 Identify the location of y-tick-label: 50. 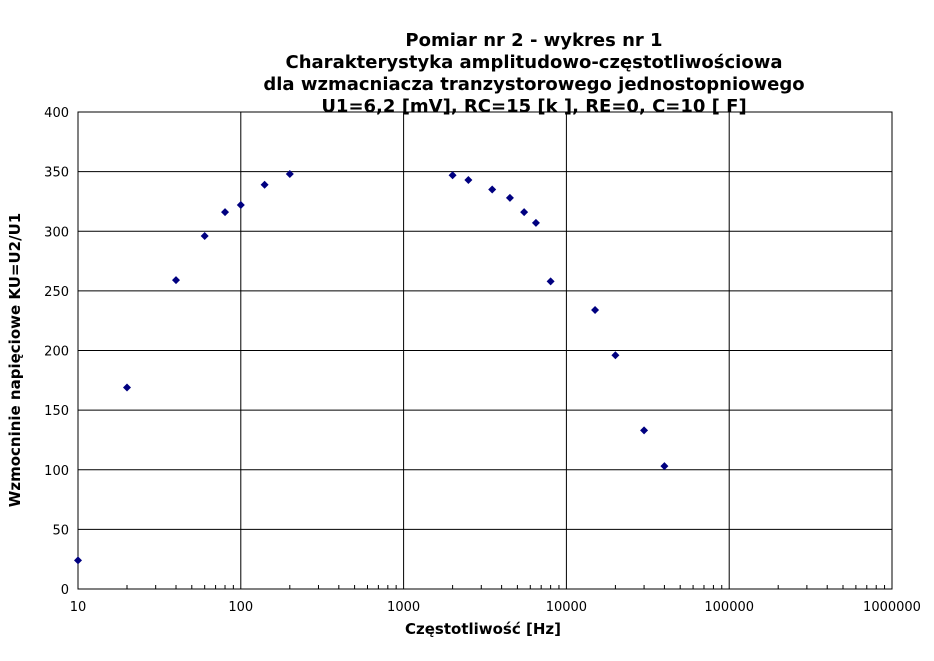
(60, 530).